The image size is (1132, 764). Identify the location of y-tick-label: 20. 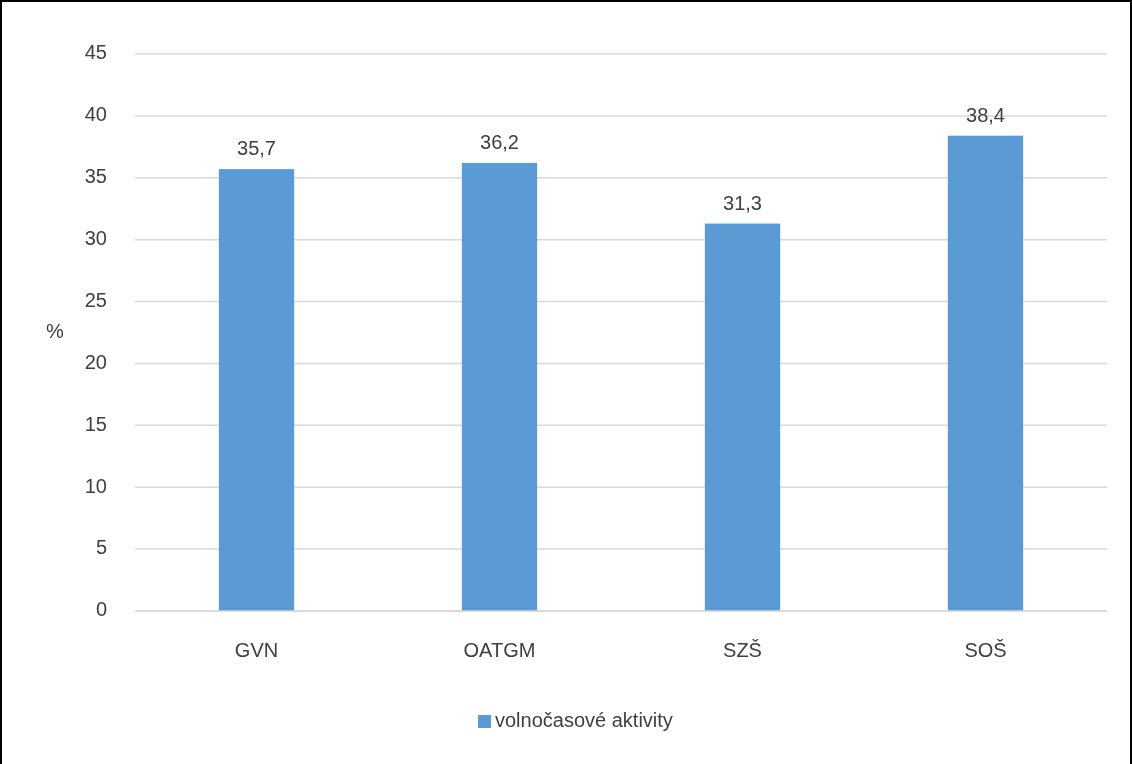
(95, 361).